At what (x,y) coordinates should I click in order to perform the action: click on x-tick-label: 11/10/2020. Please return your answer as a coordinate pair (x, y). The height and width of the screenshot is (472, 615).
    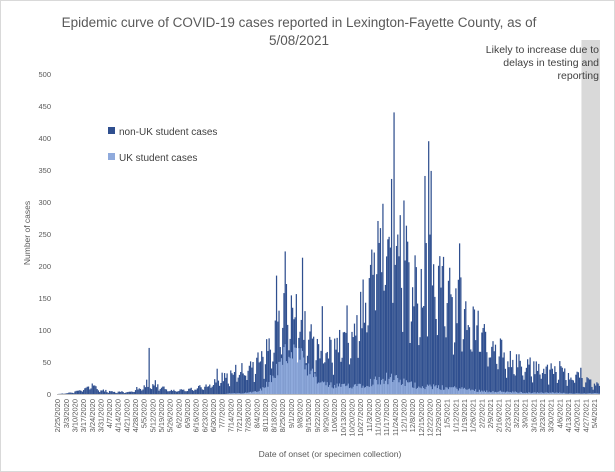
    Looking at the image, I should click on (377, 417).